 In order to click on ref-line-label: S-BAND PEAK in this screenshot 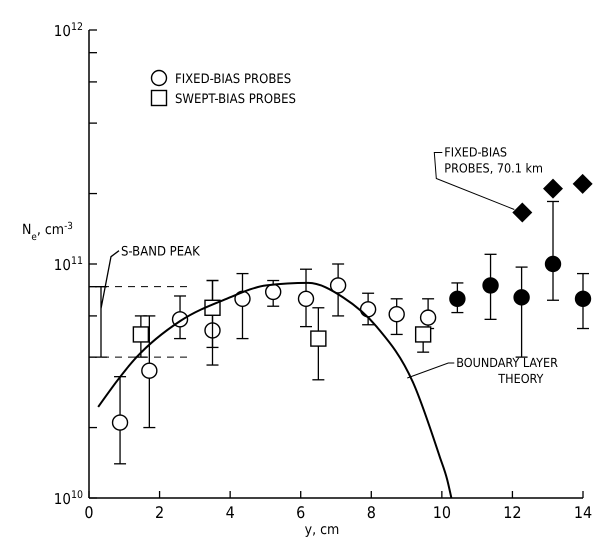, I will do `click(160, 252)`.